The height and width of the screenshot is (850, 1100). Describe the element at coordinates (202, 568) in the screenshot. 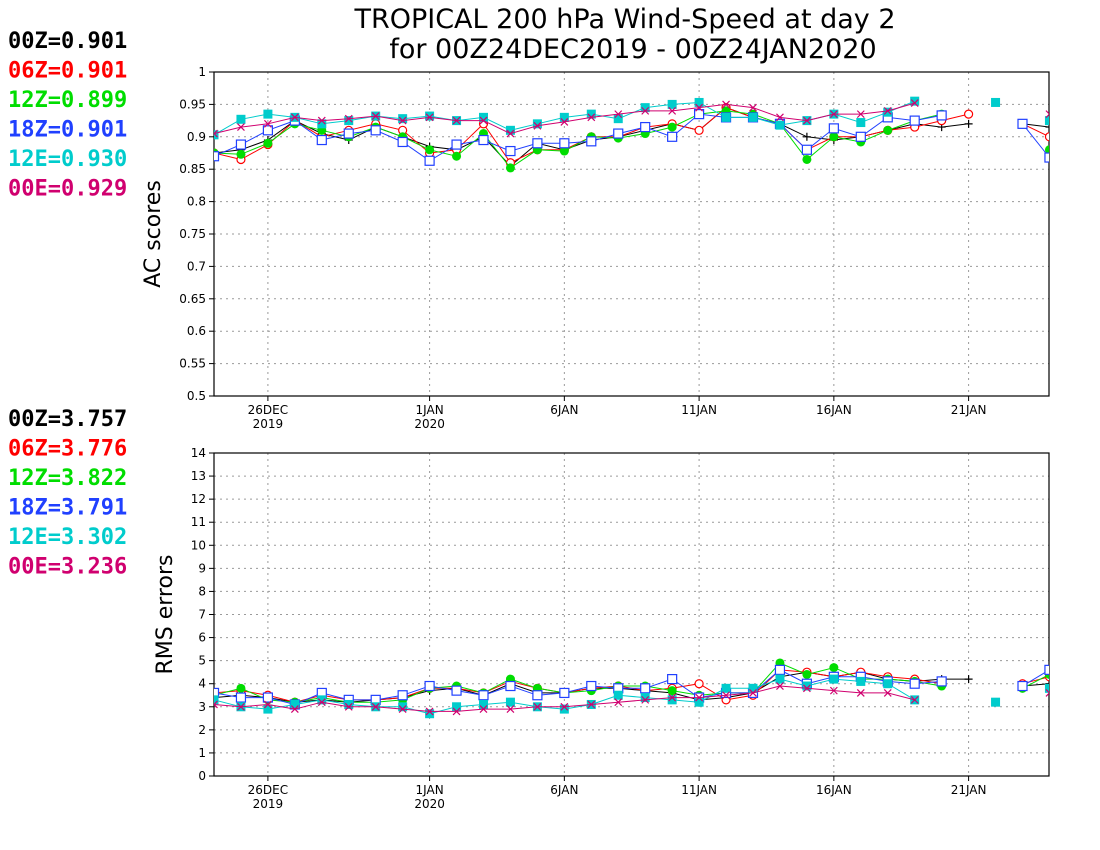

I see `y-tick-label: 9` at that location.